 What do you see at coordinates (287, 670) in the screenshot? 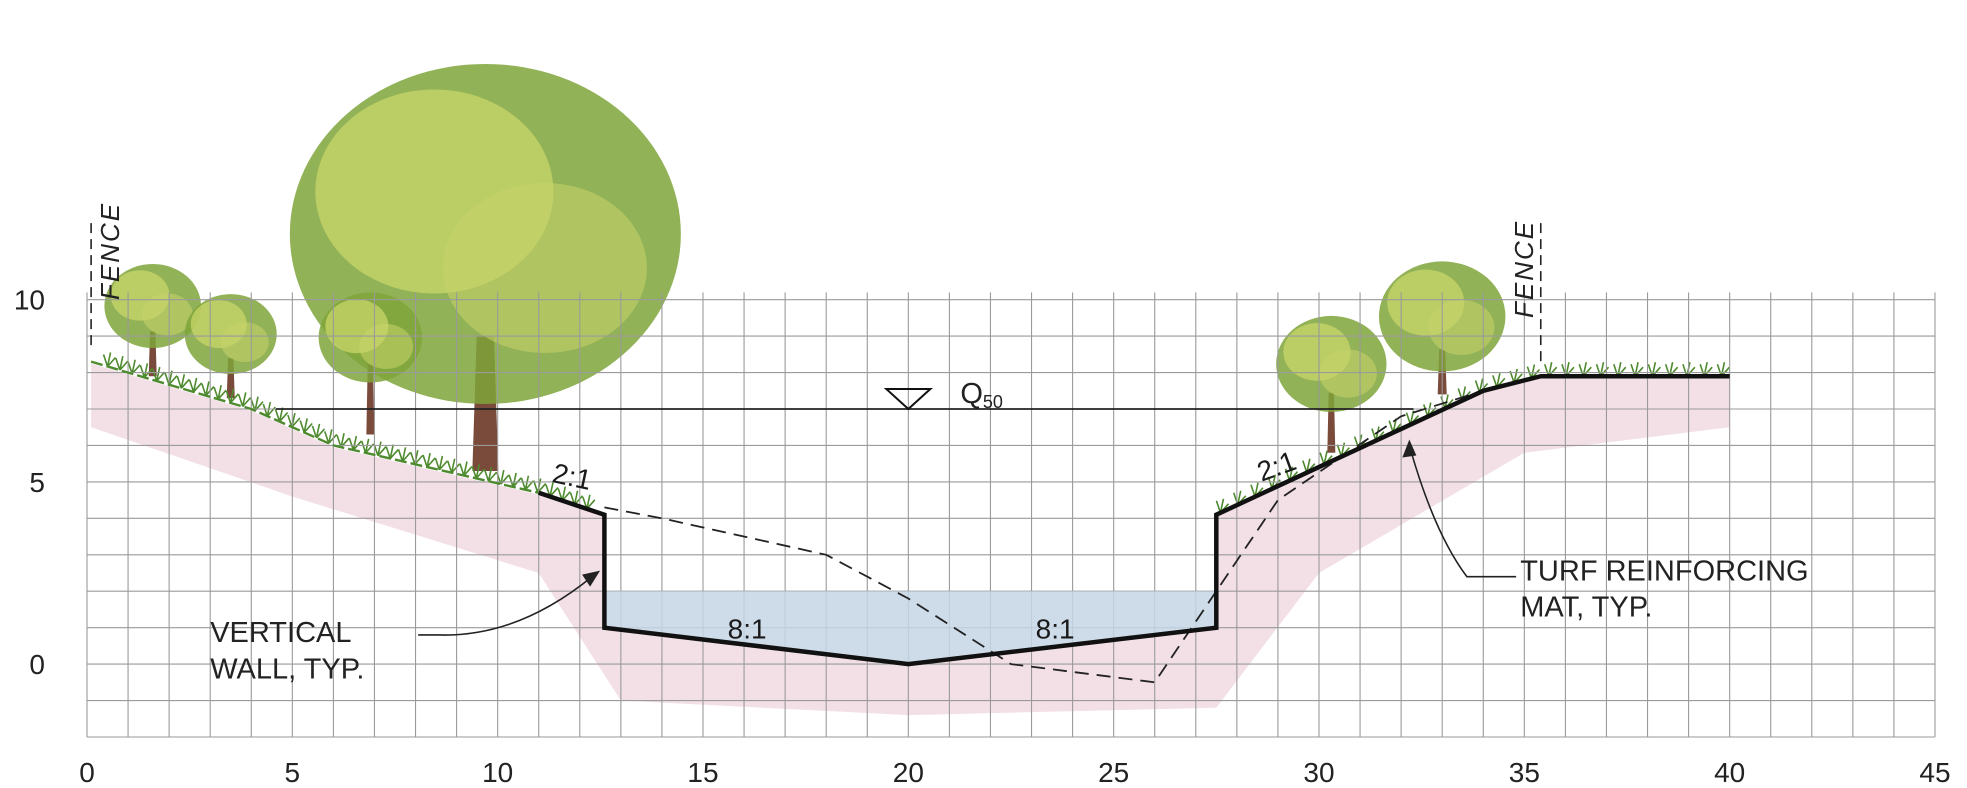
I see `vertical-wall-note-line: WALL, TYP.` at bounding box center [287, 670].